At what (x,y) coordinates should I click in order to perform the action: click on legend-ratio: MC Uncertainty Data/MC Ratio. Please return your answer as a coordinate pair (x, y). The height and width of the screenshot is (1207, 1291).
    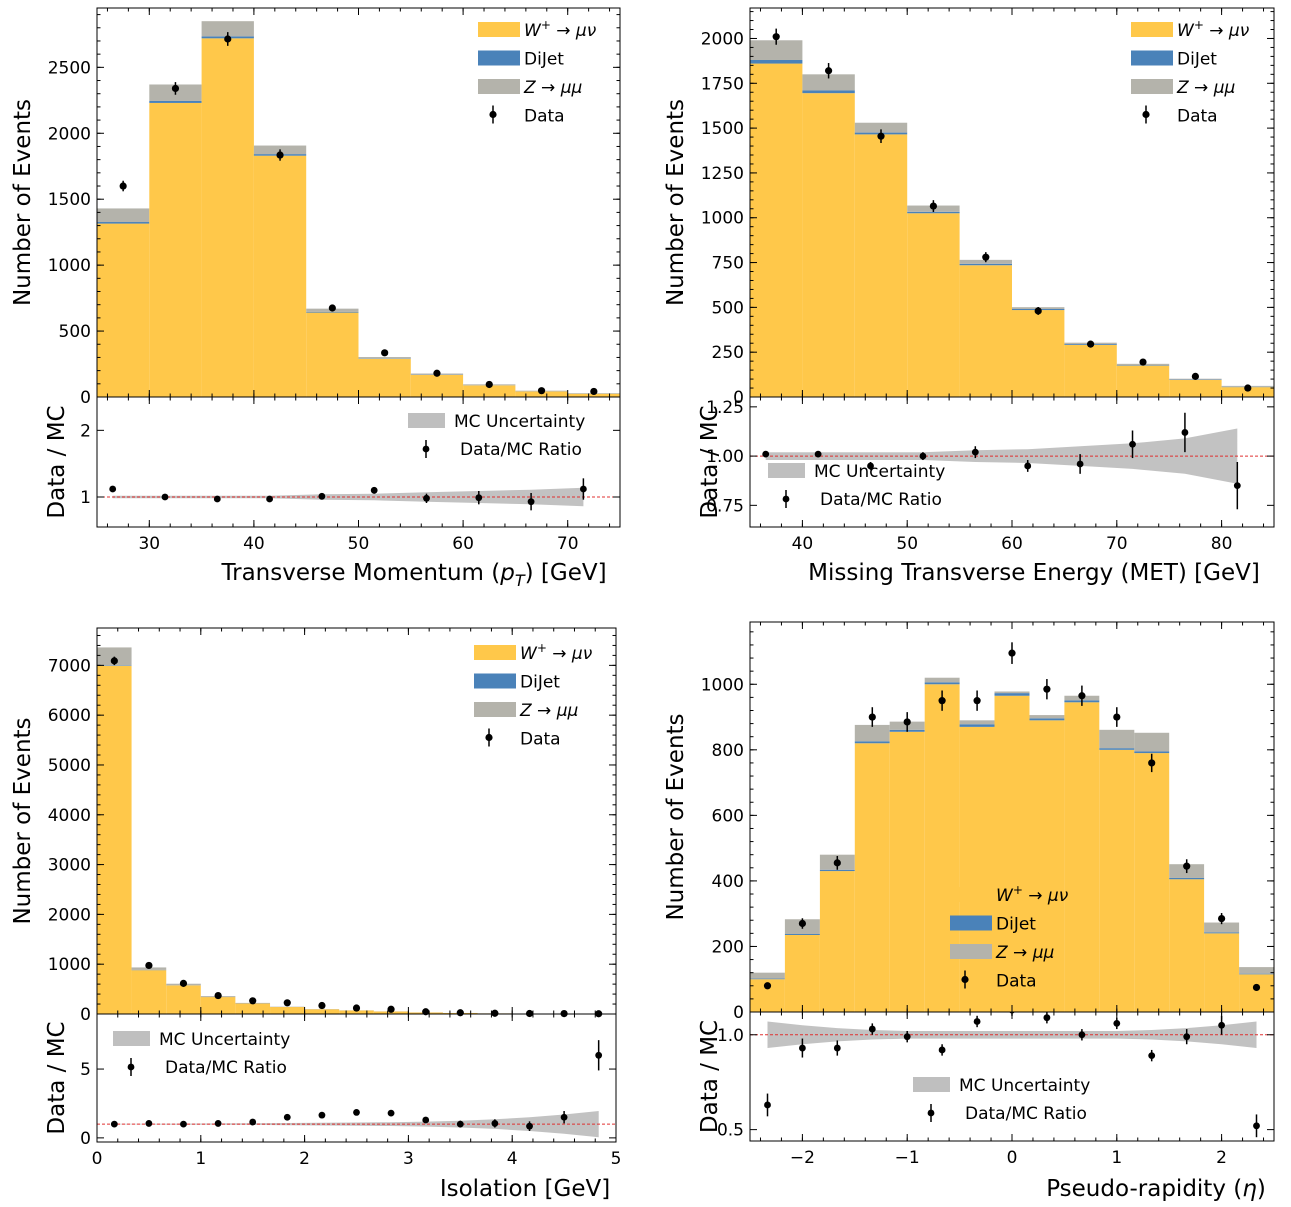
    Looking at the image, I should click on (1001, 1100).